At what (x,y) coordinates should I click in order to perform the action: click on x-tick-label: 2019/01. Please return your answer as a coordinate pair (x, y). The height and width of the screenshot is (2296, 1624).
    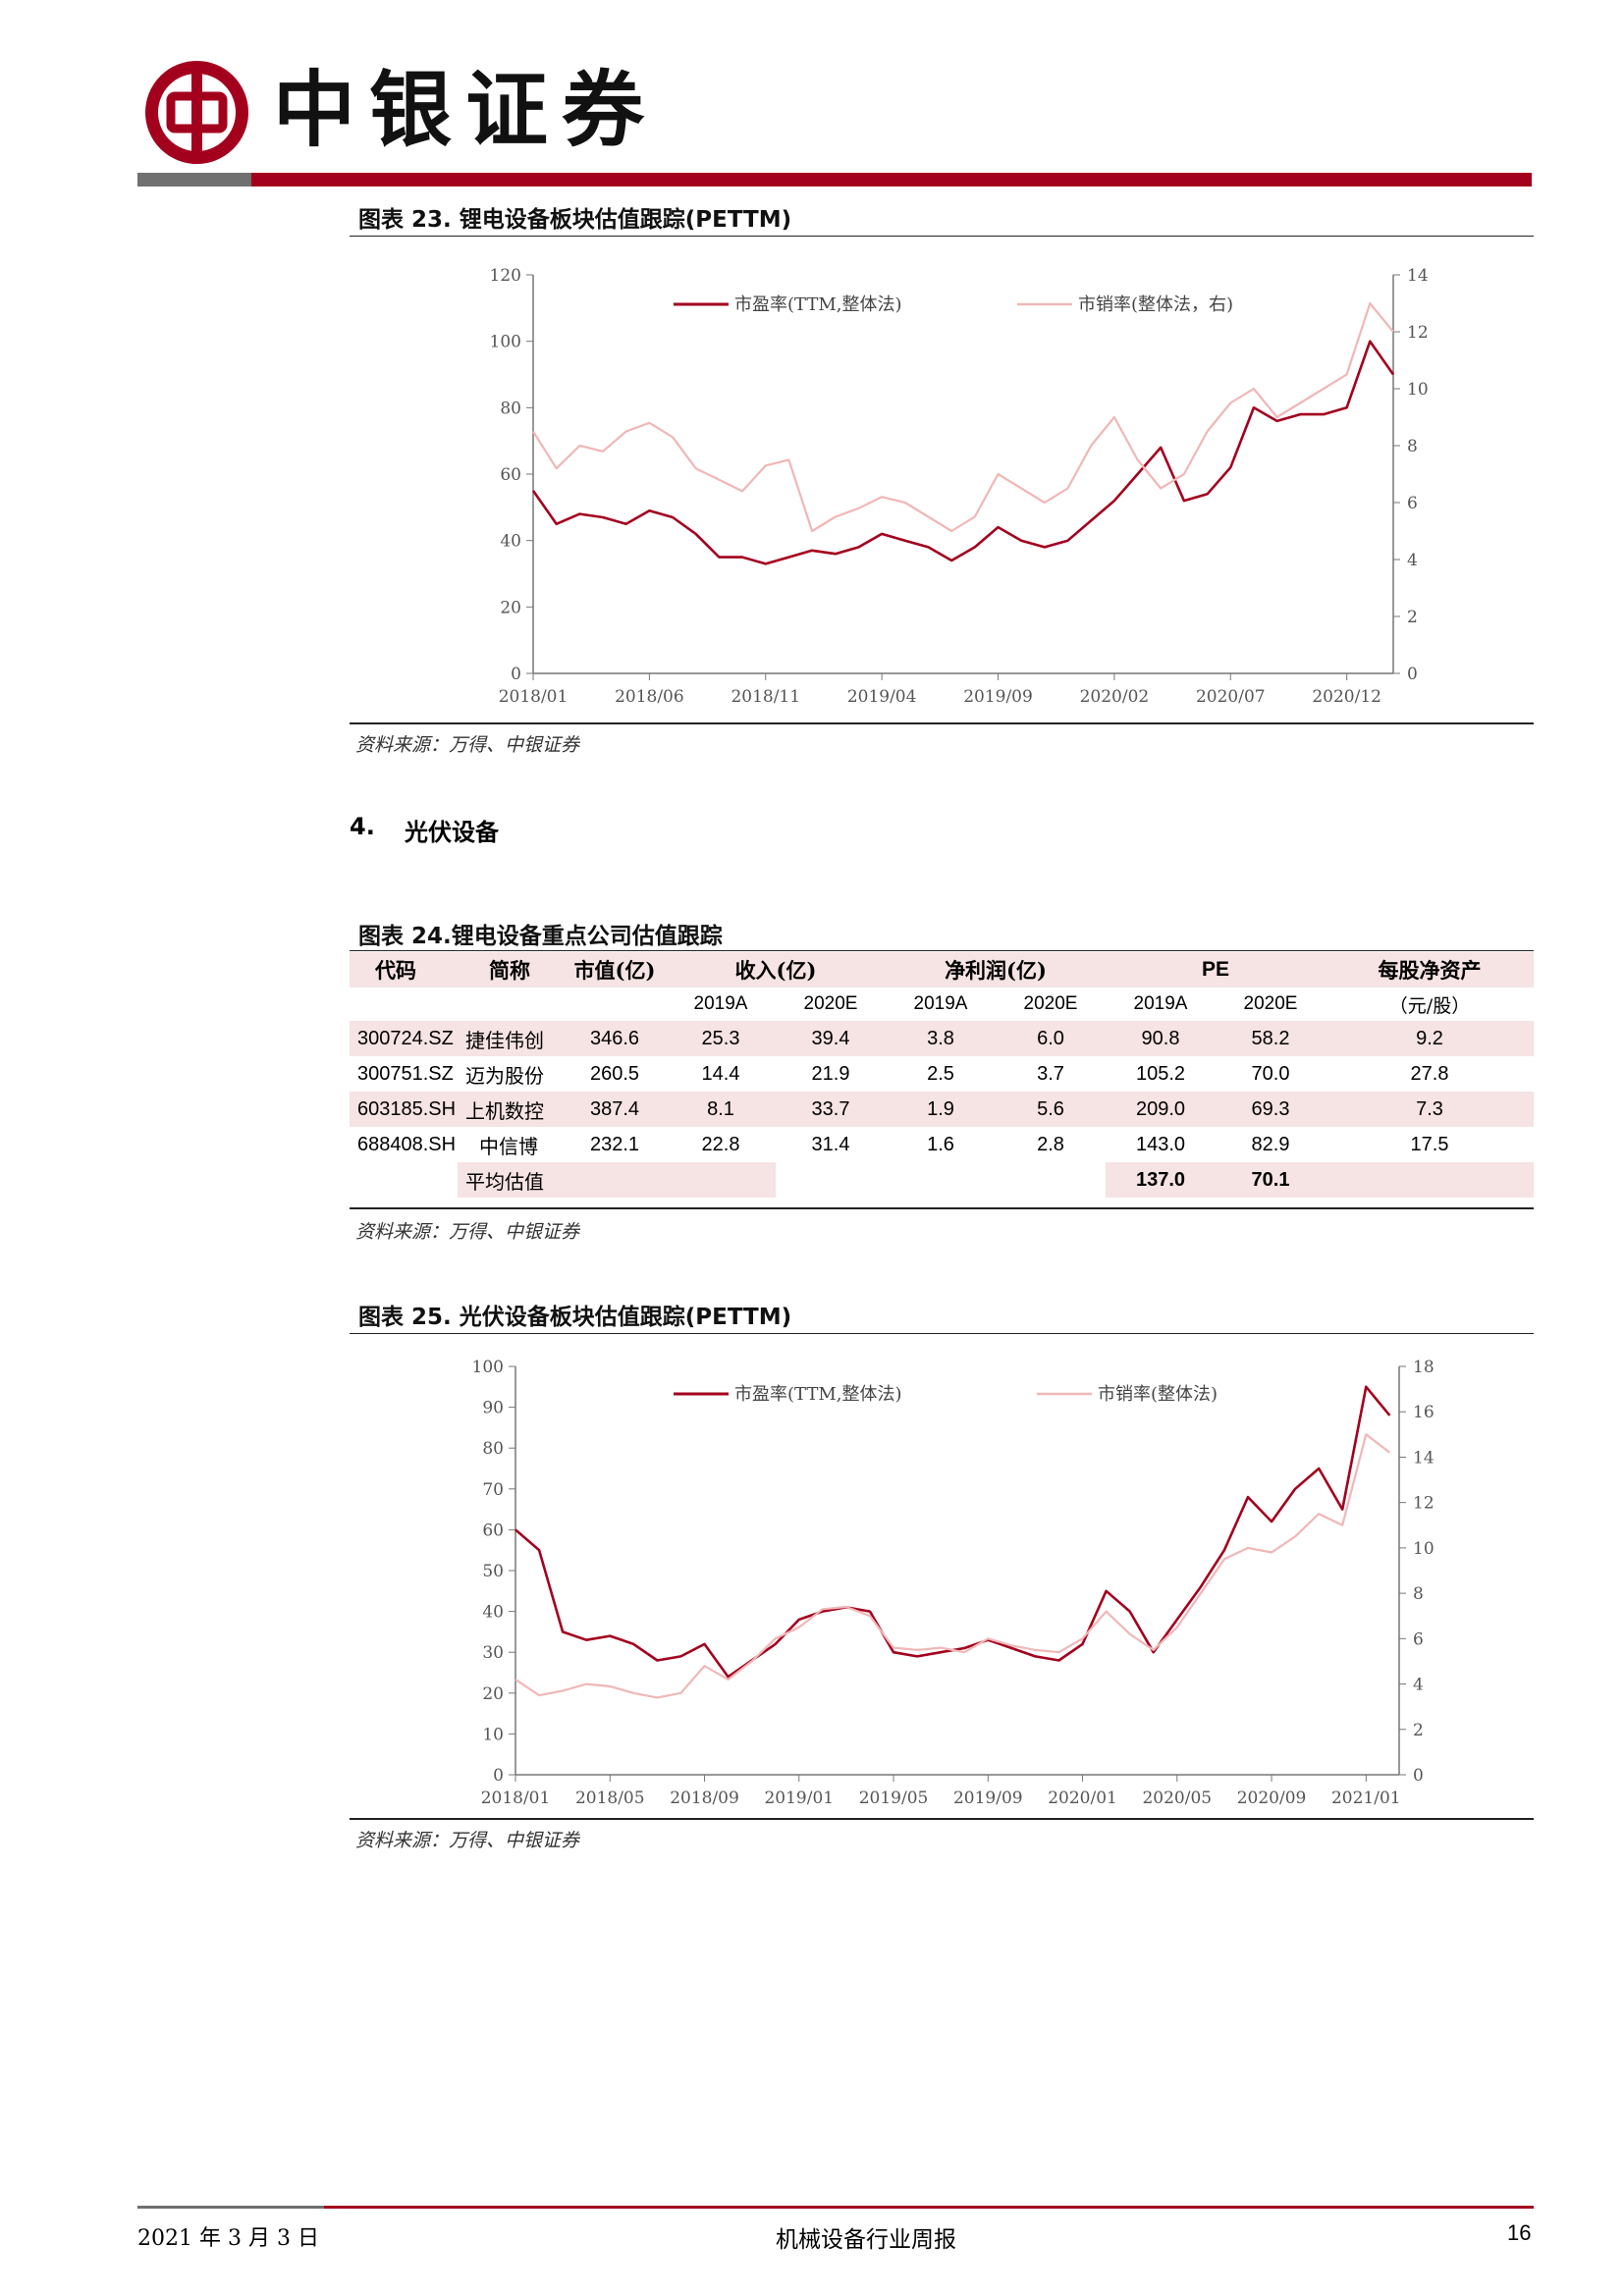
    Looking at the image, I should click on (799, 1799).